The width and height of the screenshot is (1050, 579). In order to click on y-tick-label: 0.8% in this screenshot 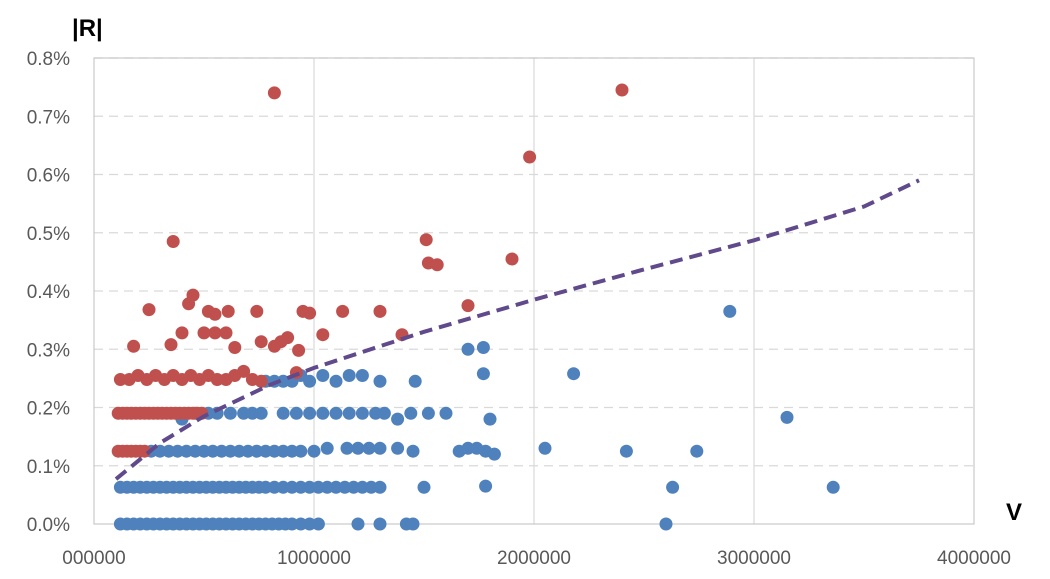, I will do `click(48, 59)`.